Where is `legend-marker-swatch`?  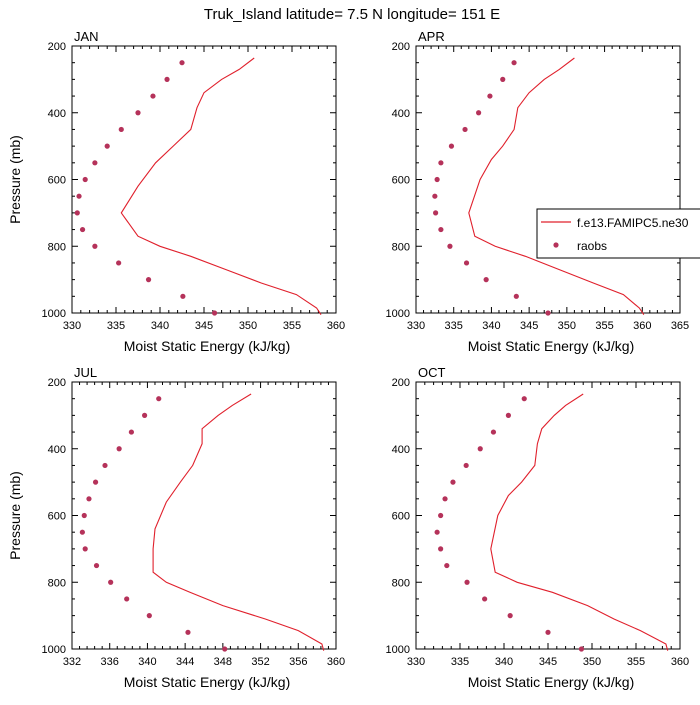
legend-marker-swatch is located at coordinates (556, 245).